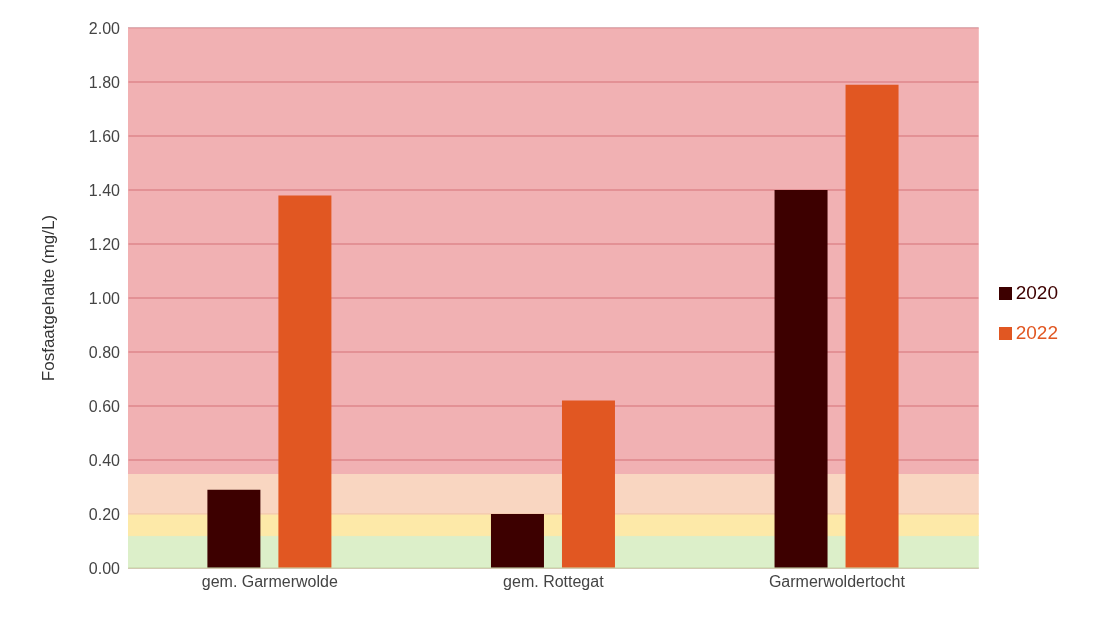 The image size is (1102, 632). What do you see at coordinates (104, 190) in the screenshot?
I see `y-tick-label: 1.40` at bounding box center [104, 190].